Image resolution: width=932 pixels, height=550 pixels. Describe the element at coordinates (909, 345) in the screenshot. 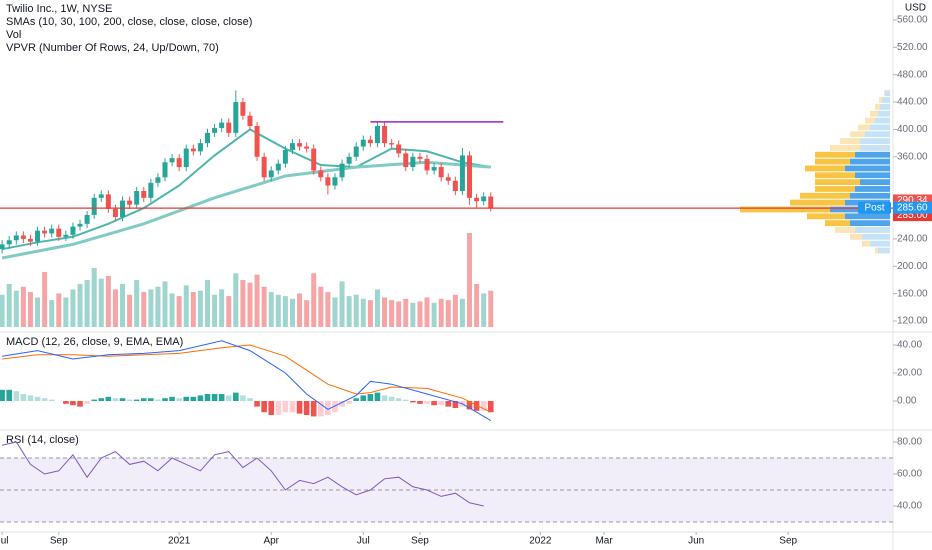

I see `y-tick-label: 40.00` at that location.